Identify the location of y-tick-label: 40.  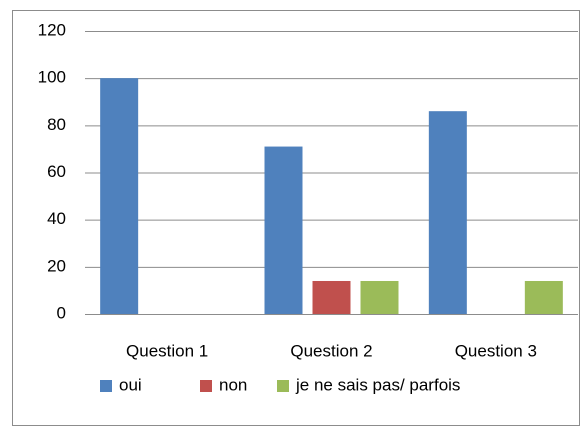
(56, 218).